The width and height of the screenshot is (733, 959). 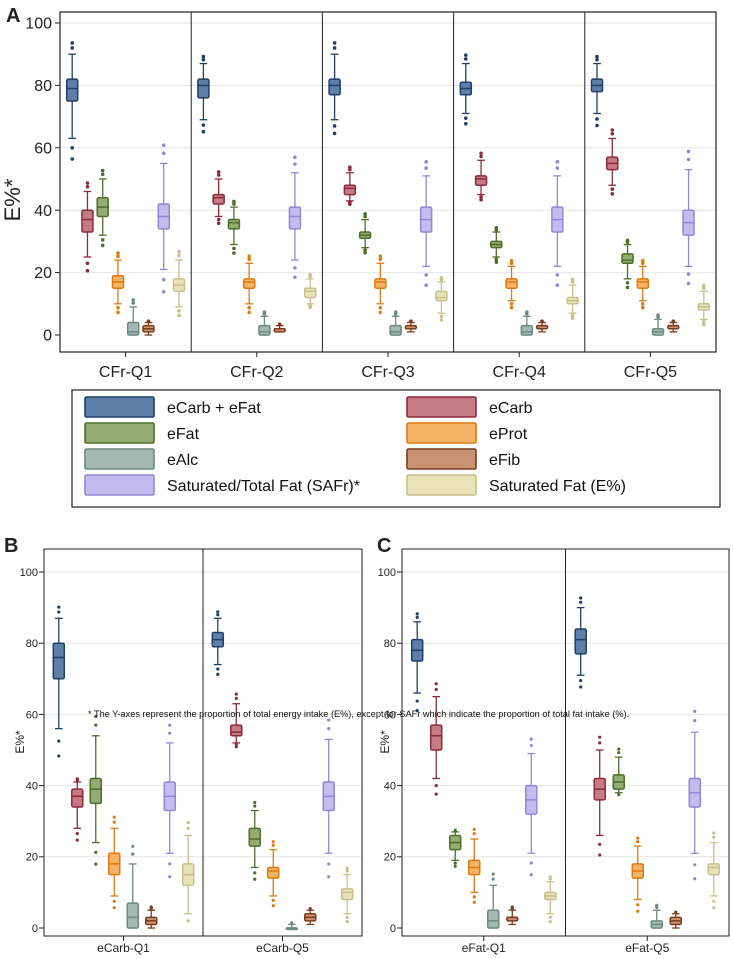 What do you see at coordinates (385, 742) in the screenshot?
I see `panel-c-ylabel: E%*` at bounding box center [385, 742].